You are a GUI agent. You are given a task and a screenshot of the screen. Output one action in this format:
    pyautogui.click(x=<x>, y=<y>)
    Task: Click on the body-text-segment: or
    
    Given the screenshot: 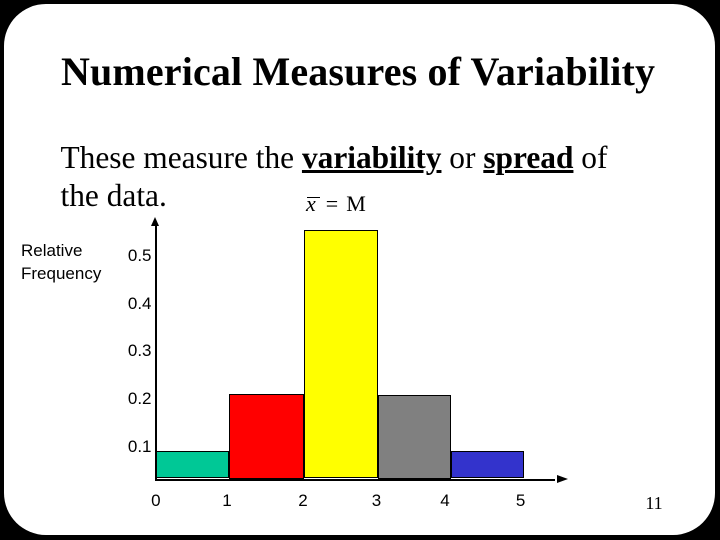 What is the action you would take?
    pyautogui.click(x=462, y=158)
    